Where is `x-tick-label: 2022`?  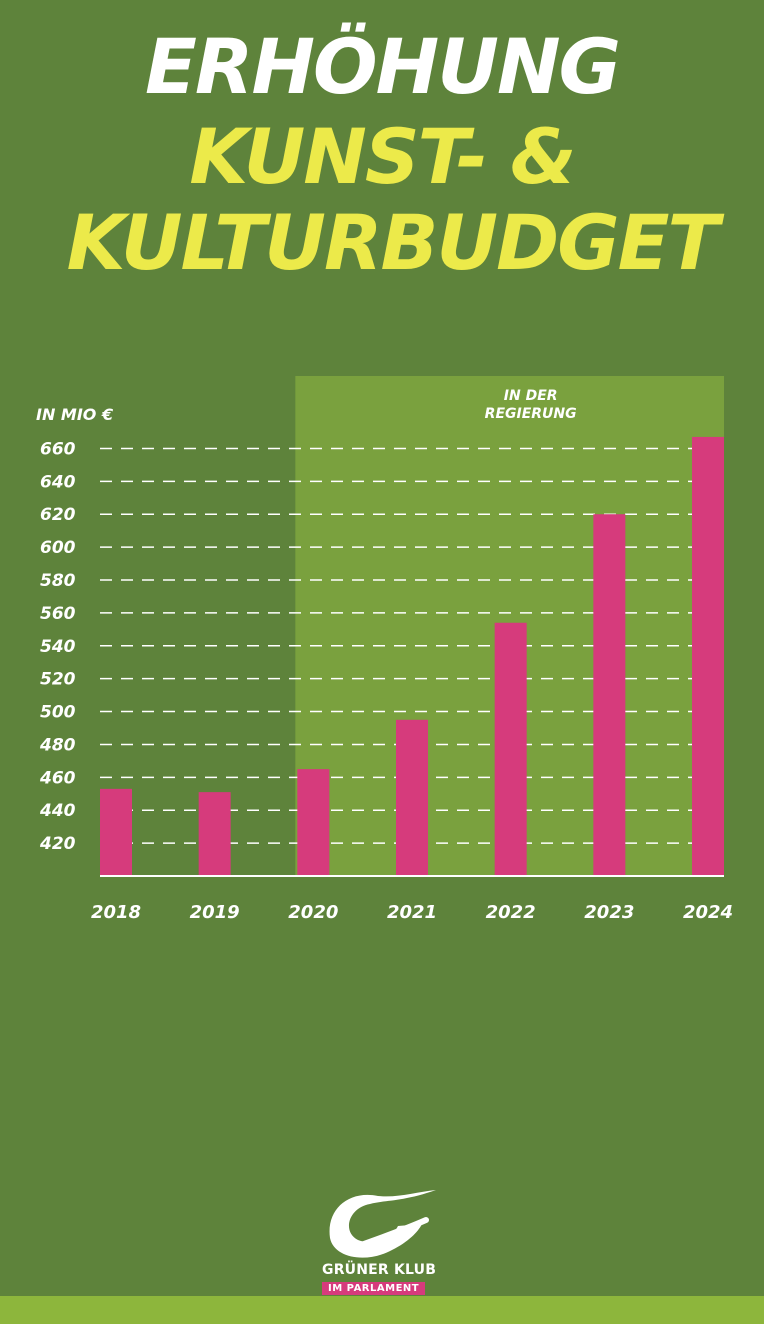 x-tick-label: 2022 is located at coordinates (511, 912).